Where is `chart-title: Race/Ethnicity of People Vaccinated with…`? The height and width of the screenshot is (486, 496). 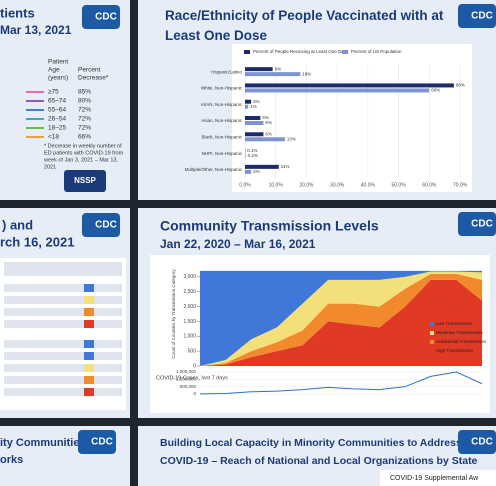
chart-title: Race/Ethnicity of People Vaccinated with… is located at coordinates (304, 25).